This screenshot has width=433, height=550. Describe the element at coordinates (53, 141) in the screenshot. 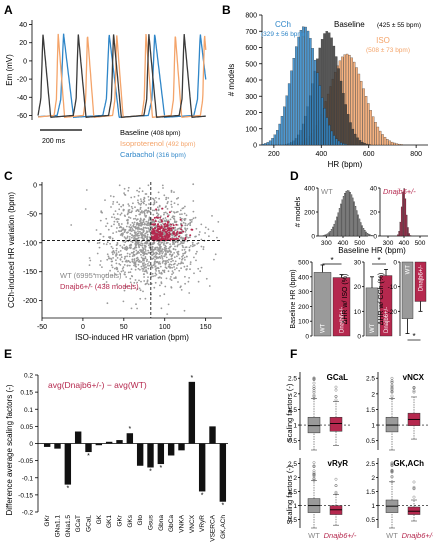

I see `a-scale-bar-label: 200 ms` at that location.